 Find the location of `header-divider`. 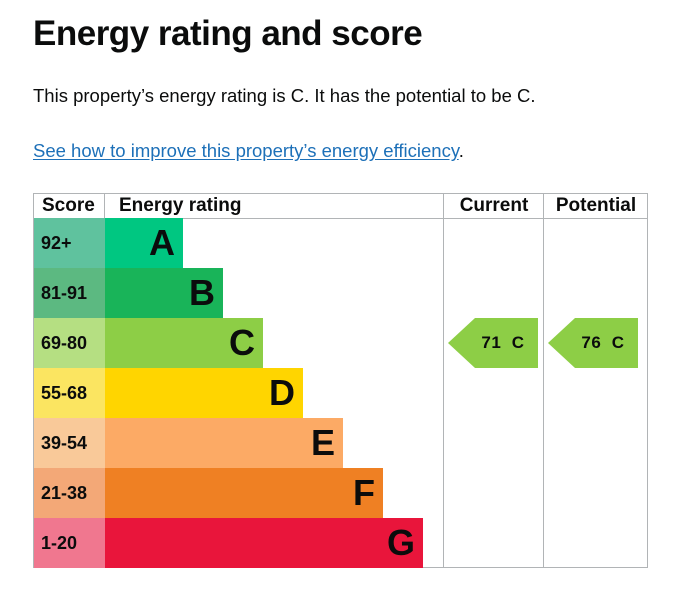

header-divider is located at coordinates (340, 218).